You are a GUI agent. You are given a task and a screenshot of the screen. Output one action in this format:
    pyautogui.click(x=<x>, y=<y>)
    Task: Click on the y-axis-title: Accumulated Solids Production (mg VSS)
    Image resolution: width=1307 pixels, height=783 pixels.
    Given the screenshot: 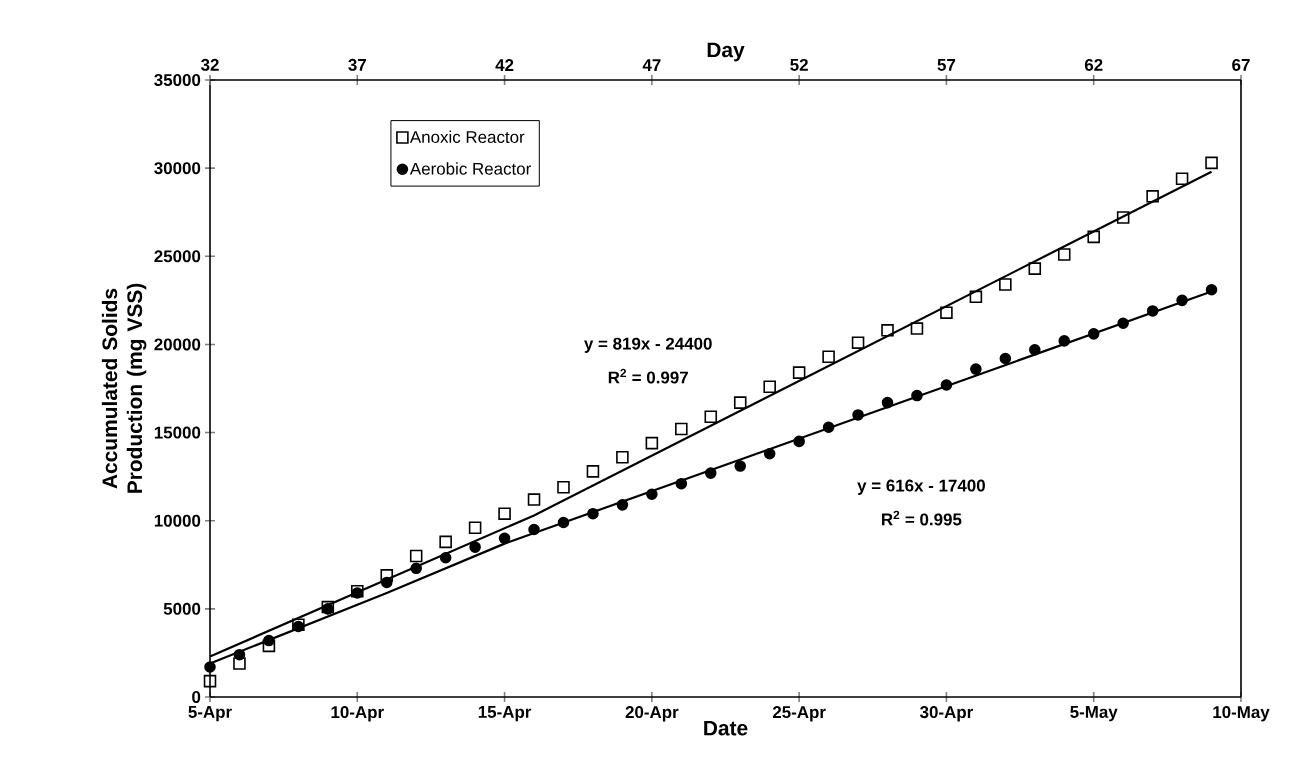 What is the action you would take?
    pyautogui.click(x=124, y=388)
    